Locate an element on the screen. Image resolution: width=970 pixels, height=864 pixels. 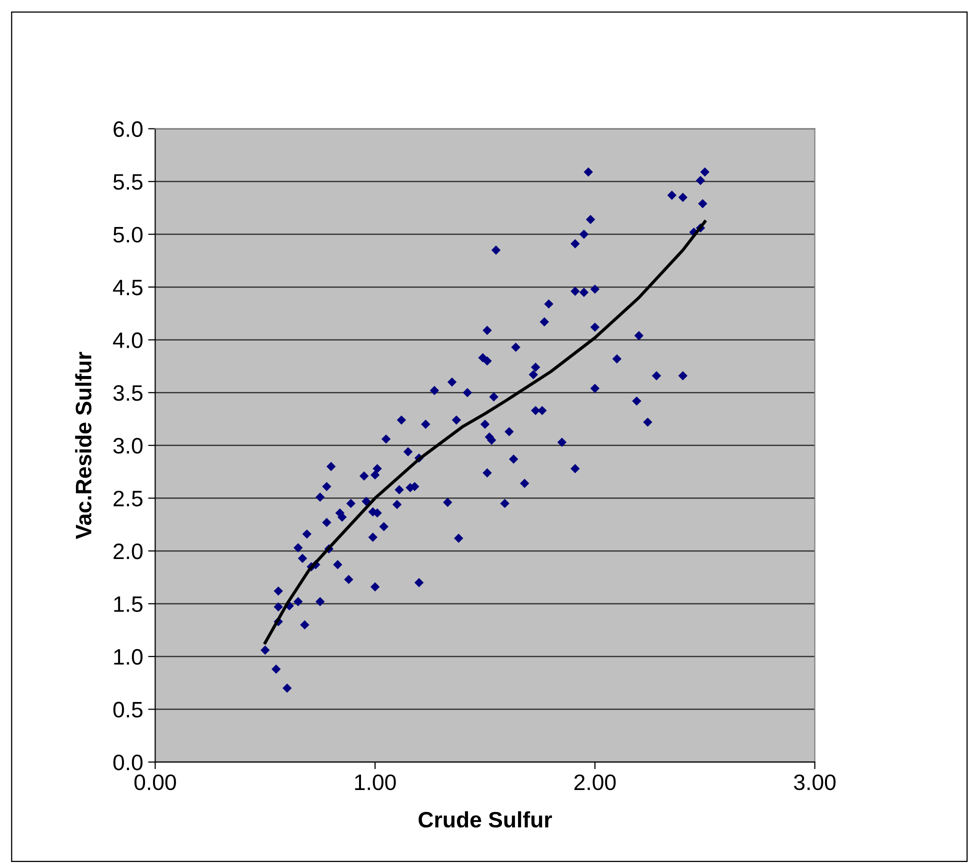
y-tick-label: 1.5 is located at coordinates (128, 604).